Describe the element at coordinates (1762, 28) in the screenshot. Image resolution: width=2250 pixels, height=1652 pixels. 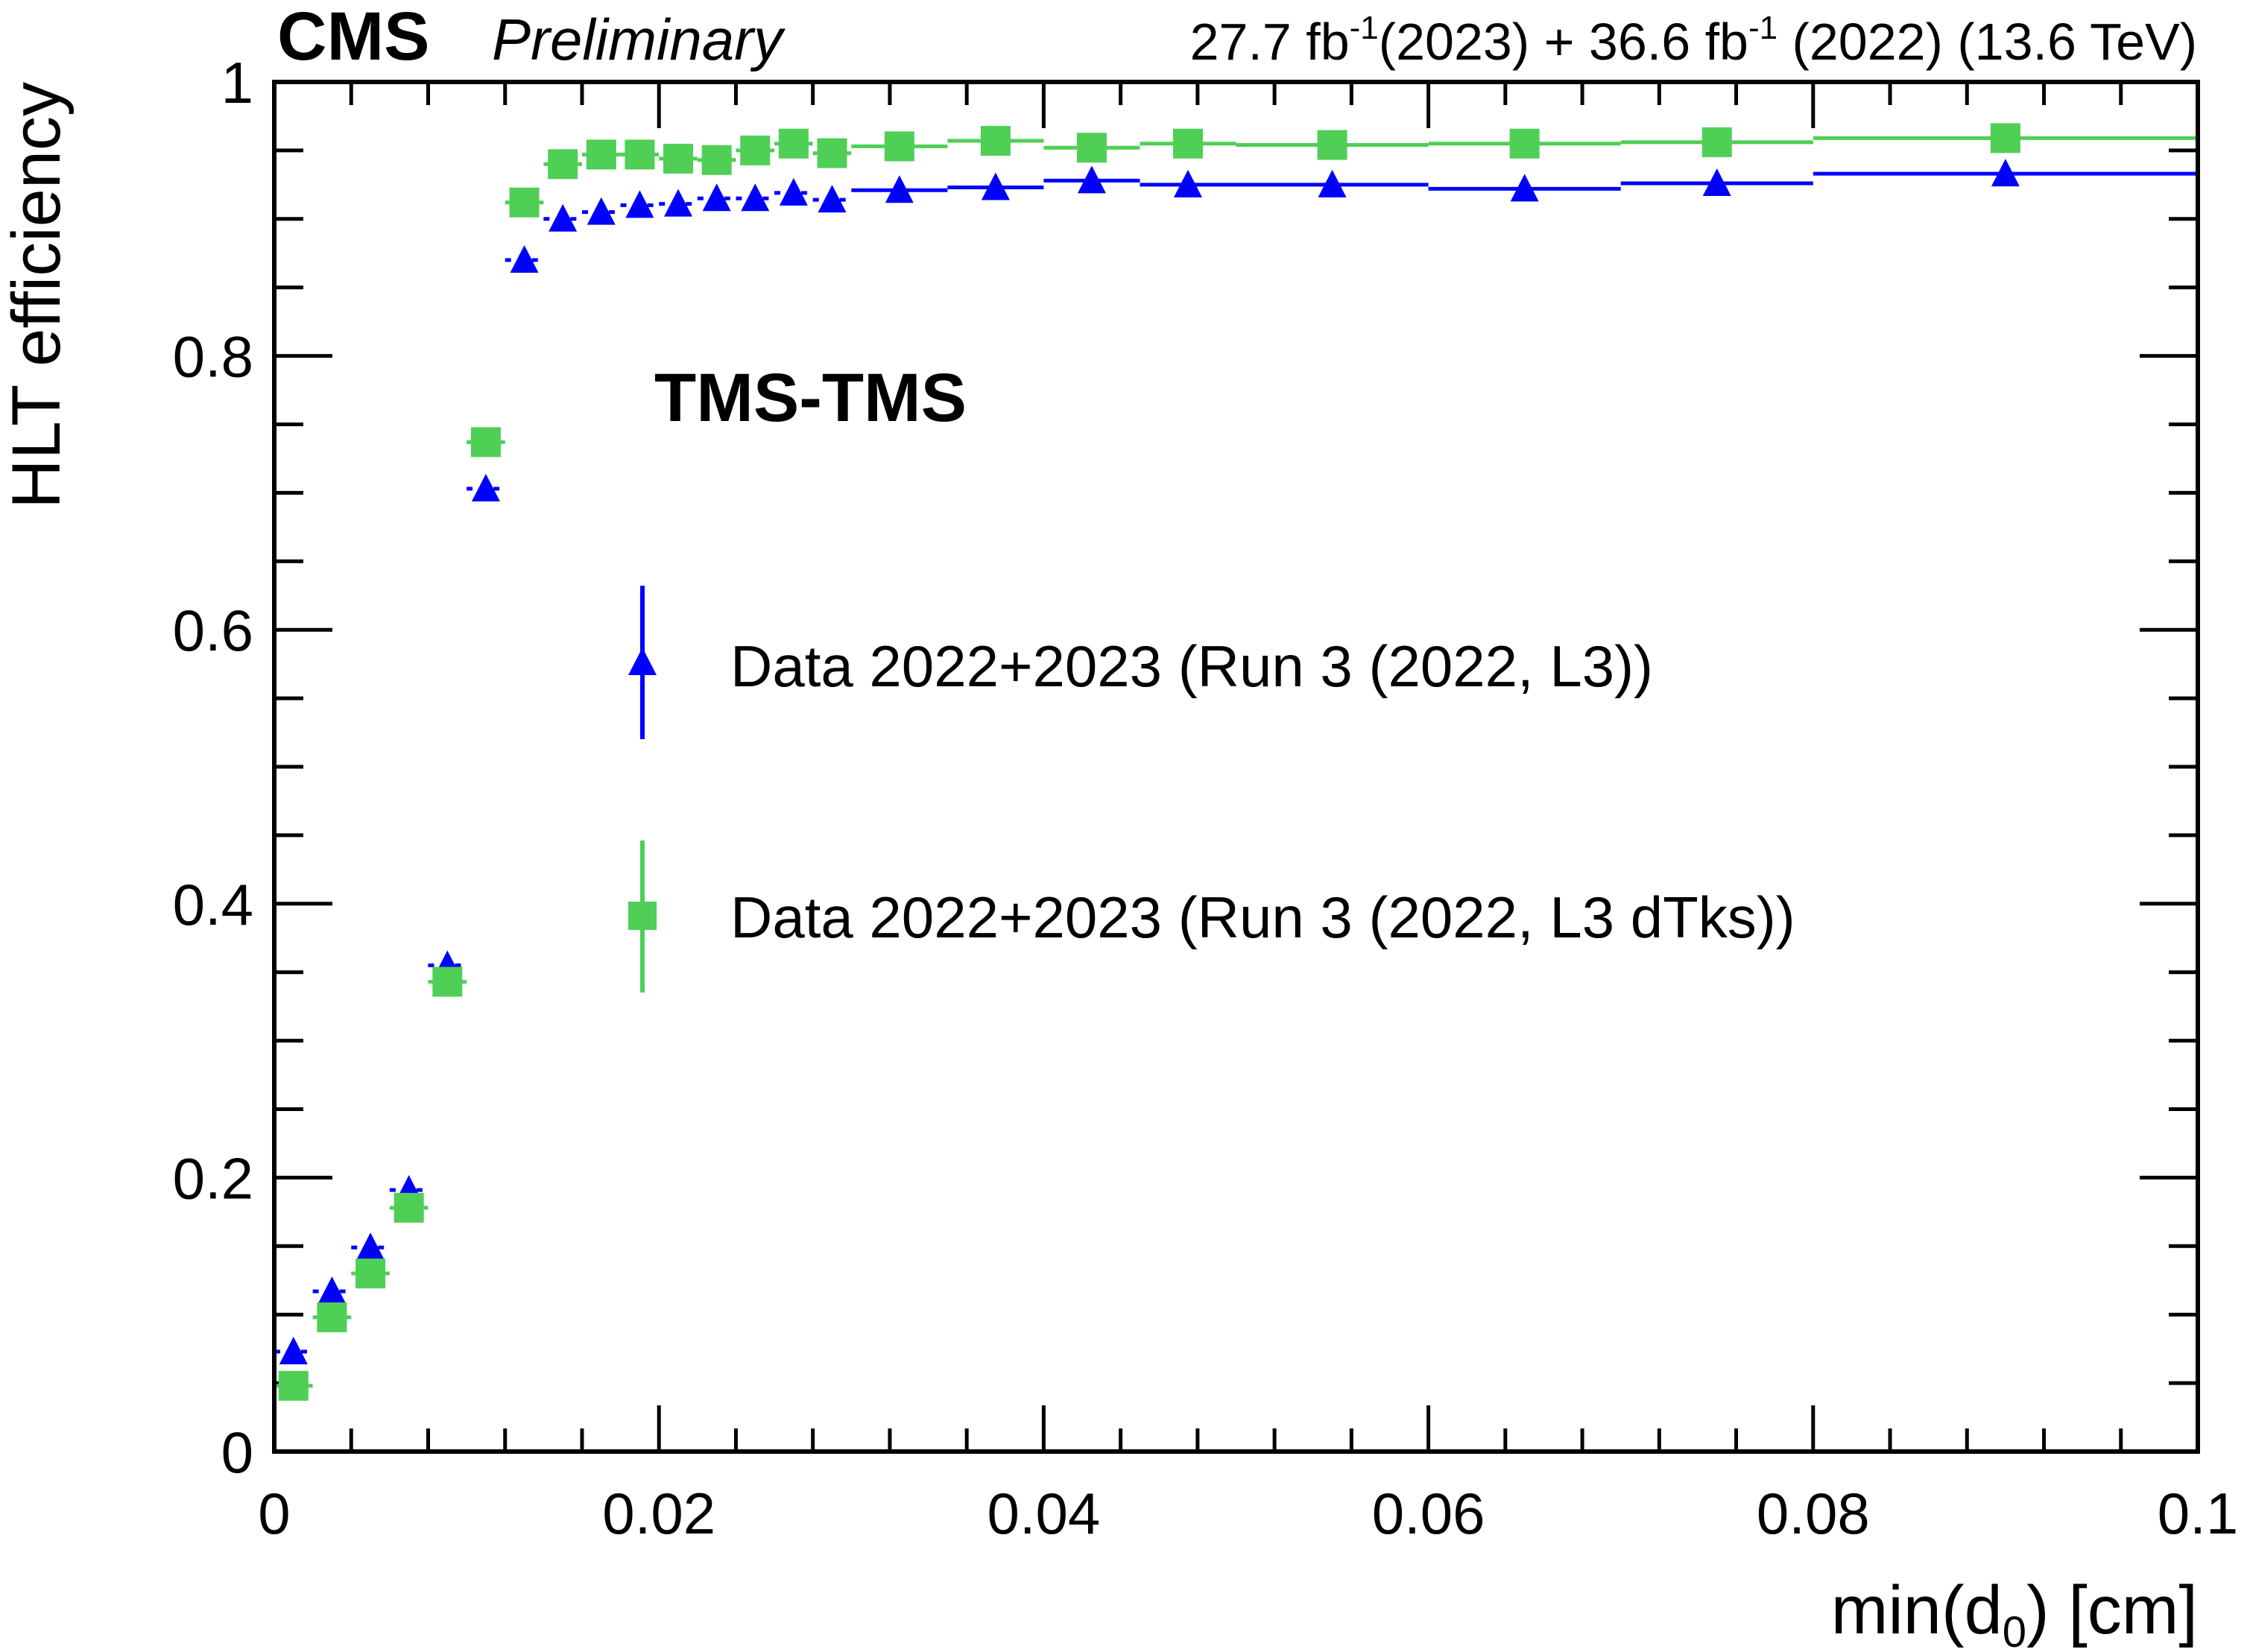
I see `lumi-2022-exponent: -1` at that location.